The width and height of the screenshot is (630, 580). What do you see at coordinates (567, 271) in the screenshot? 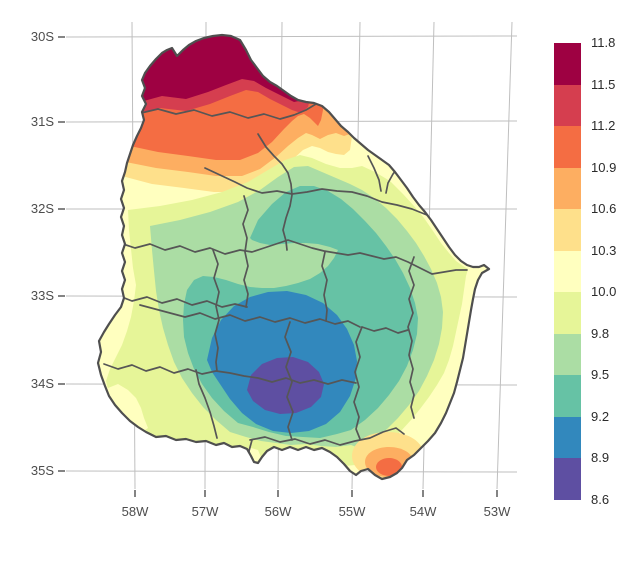
I see `legend-swatch-10.0-10.3` at bounding box center [567, 271].